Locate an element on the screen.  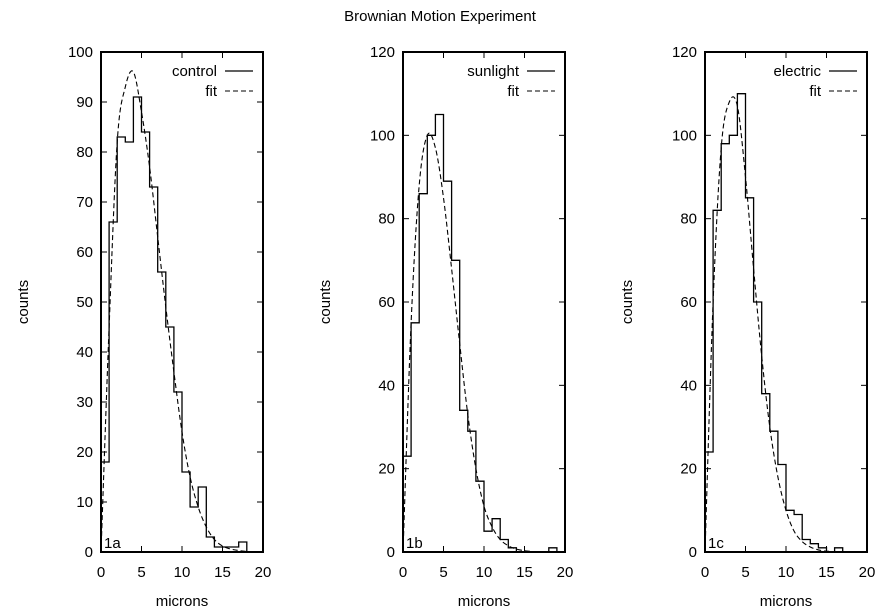
y-tick-label: 10 is located at coordinates (84, 502).